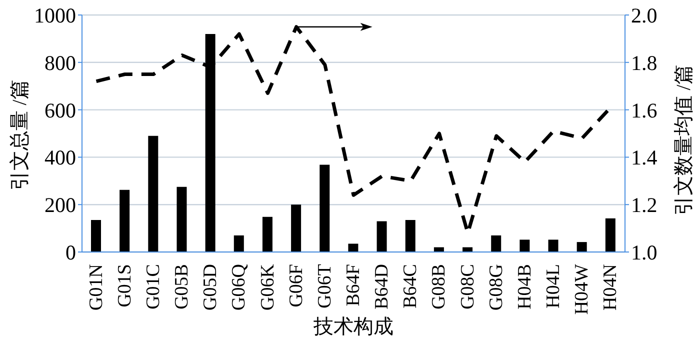 The width and height of the screenshot is (700, 346). What do you see at coordinates (644, 62) in the screenshot?
I see `y2-tick-label: 1.8` at bounding box center [644, 62].